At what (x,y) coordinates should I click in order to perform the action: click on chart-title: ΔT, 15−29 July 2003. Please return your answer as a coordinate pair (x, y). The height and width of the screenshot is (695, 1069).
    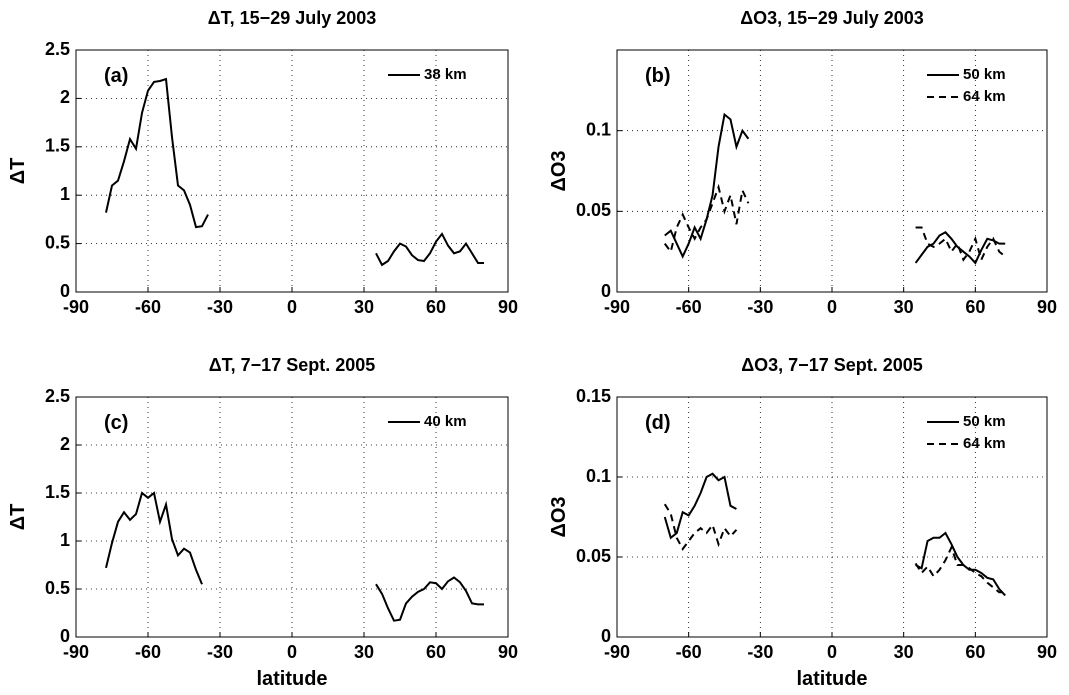
    Looking at the image, I should click on (292, 18).